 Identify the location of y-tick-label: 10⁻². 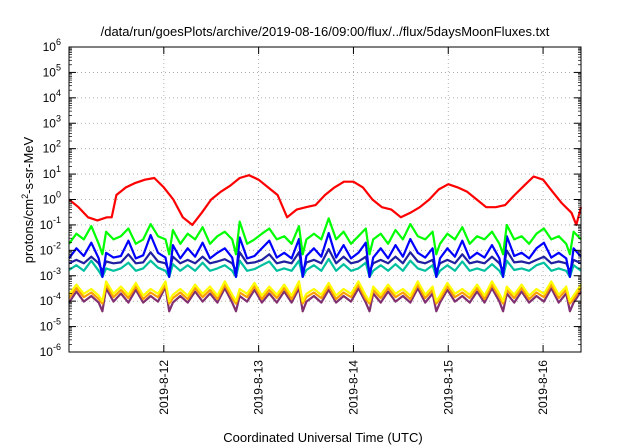
(50, 248).